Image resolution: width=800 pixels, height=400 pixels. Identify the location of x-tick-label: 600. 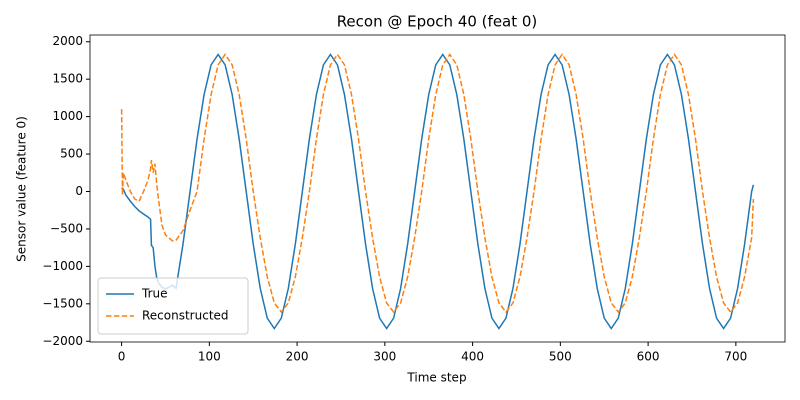
(648, 357).